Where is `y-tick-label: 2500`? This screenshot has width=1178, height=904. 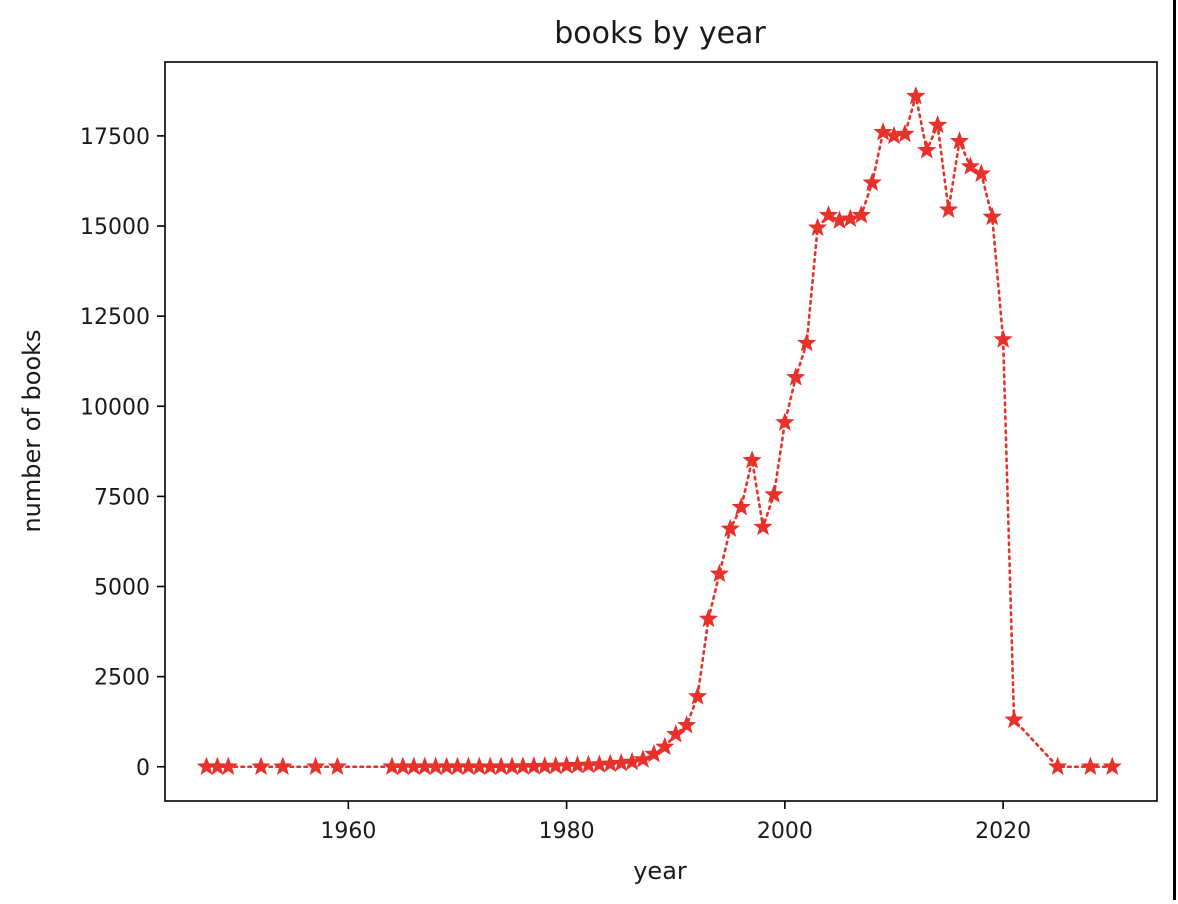
y-tick-label: 2500 is located at coordinates (122, 678).